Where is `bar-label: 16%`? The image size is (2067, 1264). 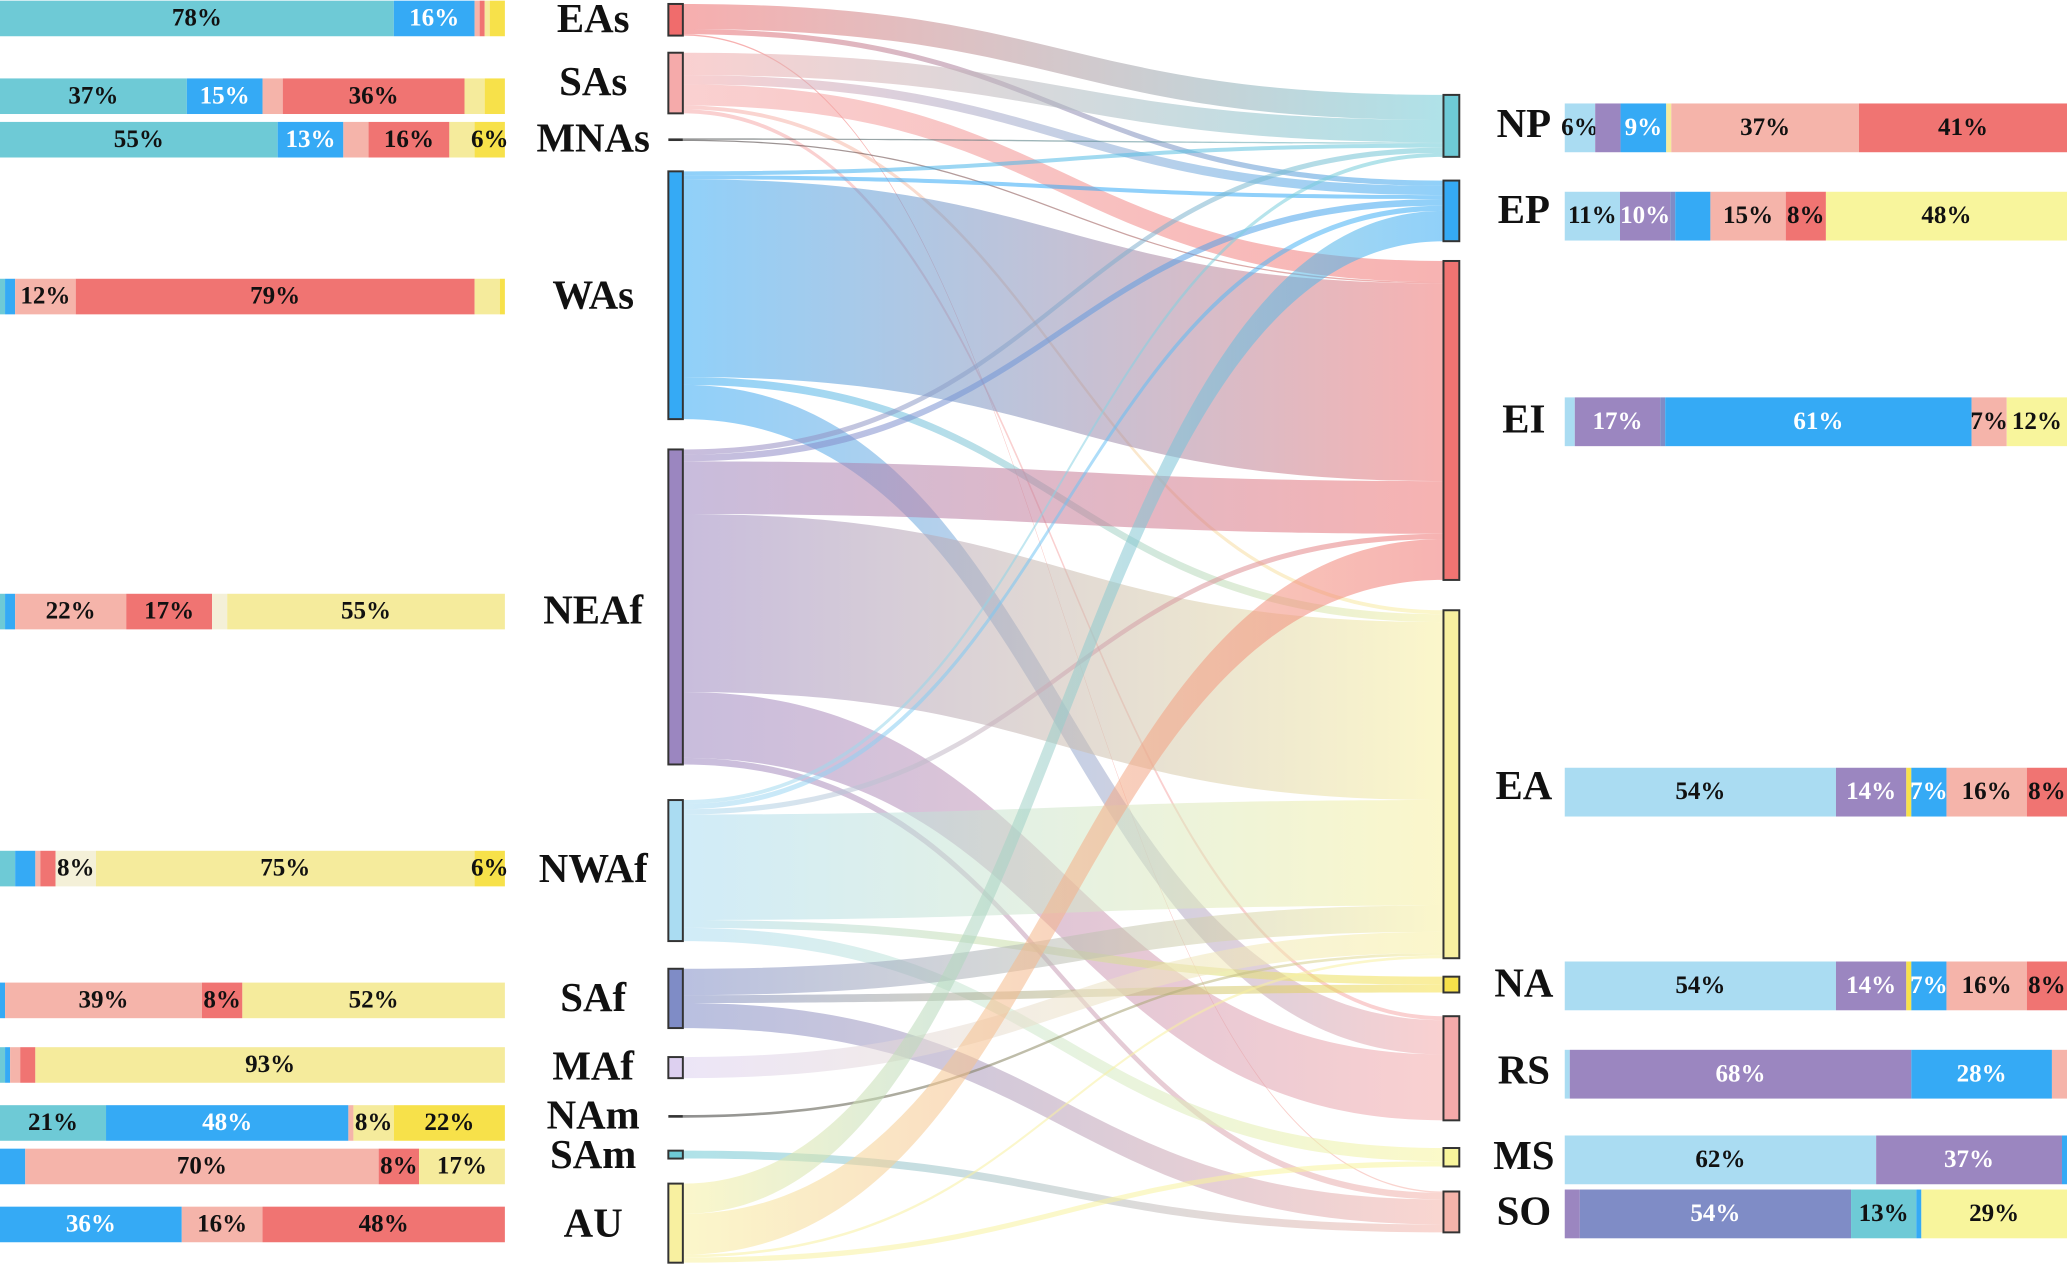 bar-label: 16% is located at coordinates (434, 18).